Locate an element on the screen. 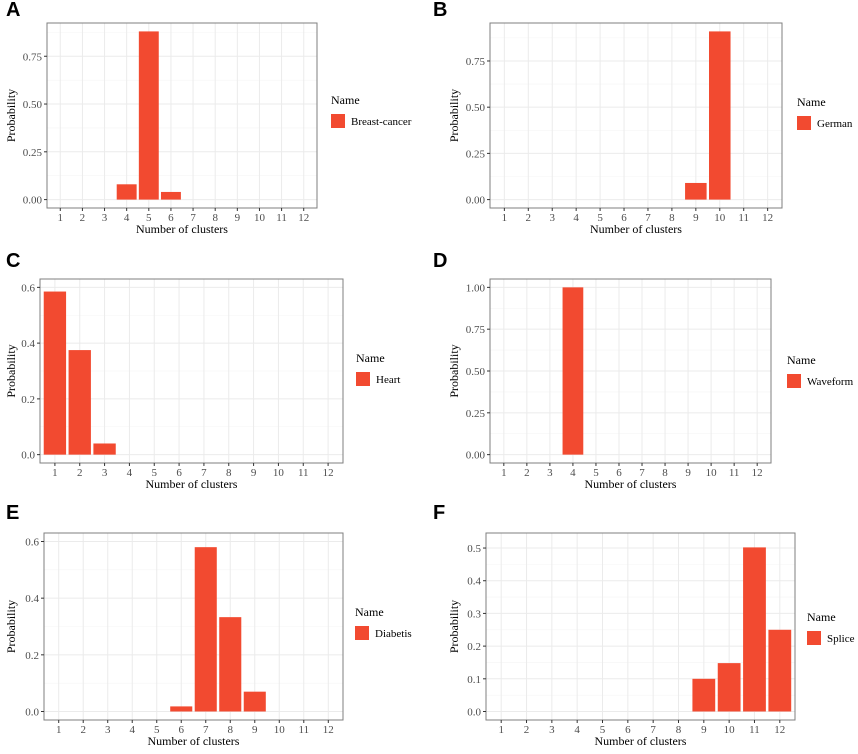  panel-c-legend-label: Heart is located at coordinates (388, 380).